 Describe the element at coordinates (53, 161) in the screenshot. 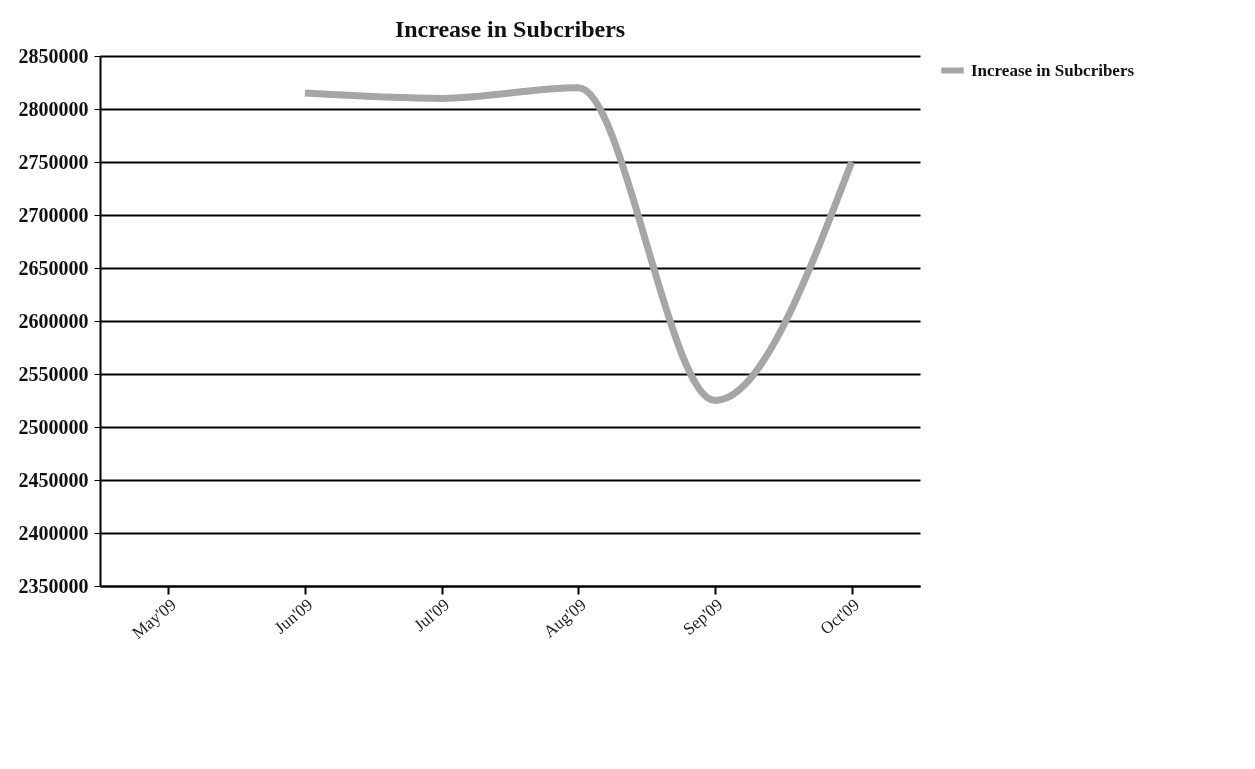

I see `y-tick-label: 2750000` at that location.